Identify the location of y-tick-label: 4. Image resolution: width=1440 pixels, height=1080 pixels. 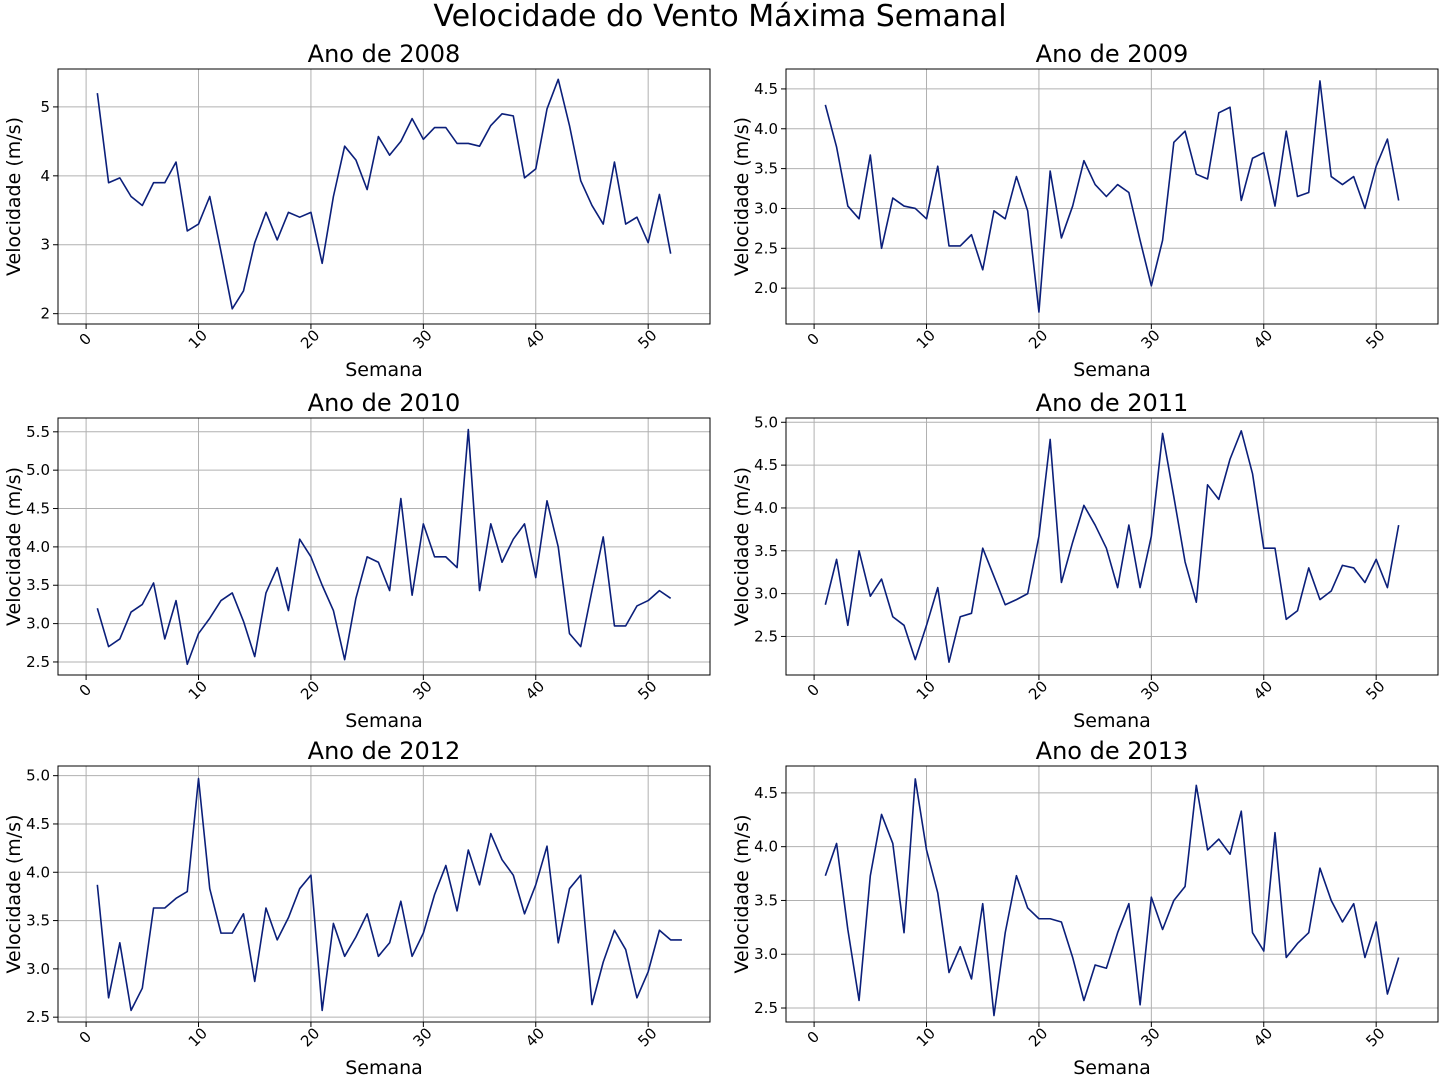
(45, 176).